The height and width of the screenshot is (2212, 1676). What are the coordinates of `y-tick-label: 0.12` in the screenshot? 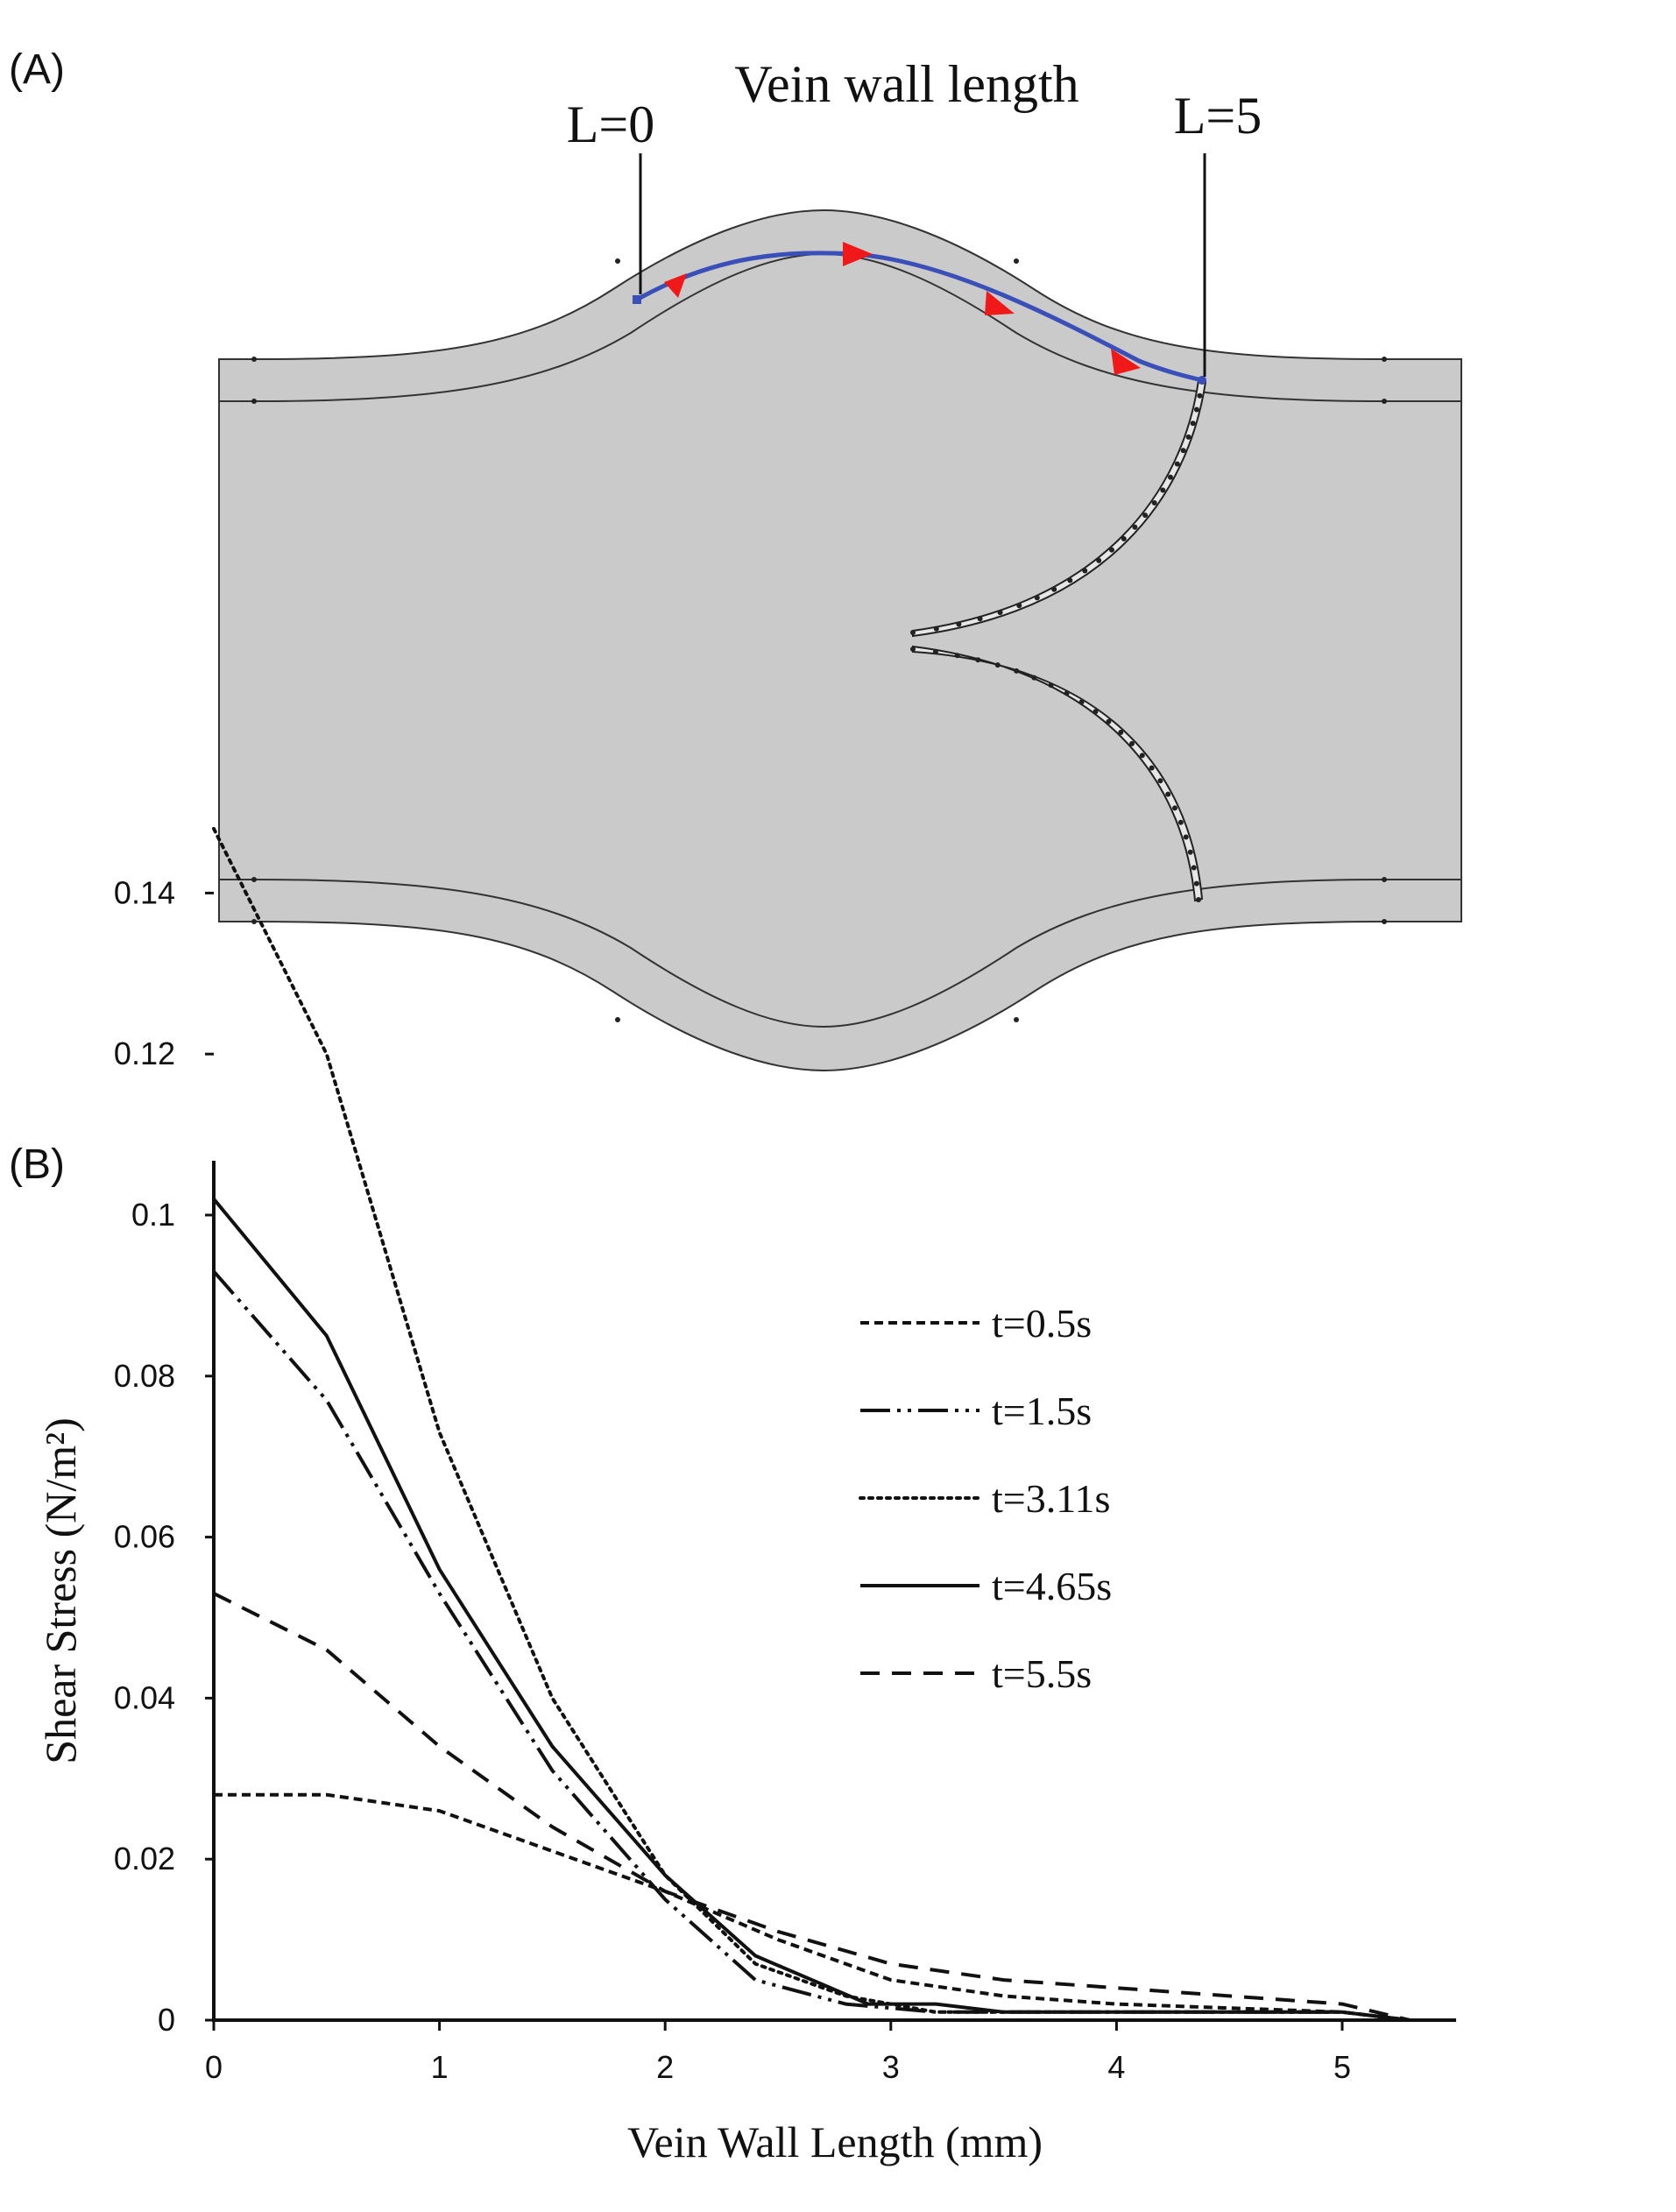 It's located at (144, 1053).